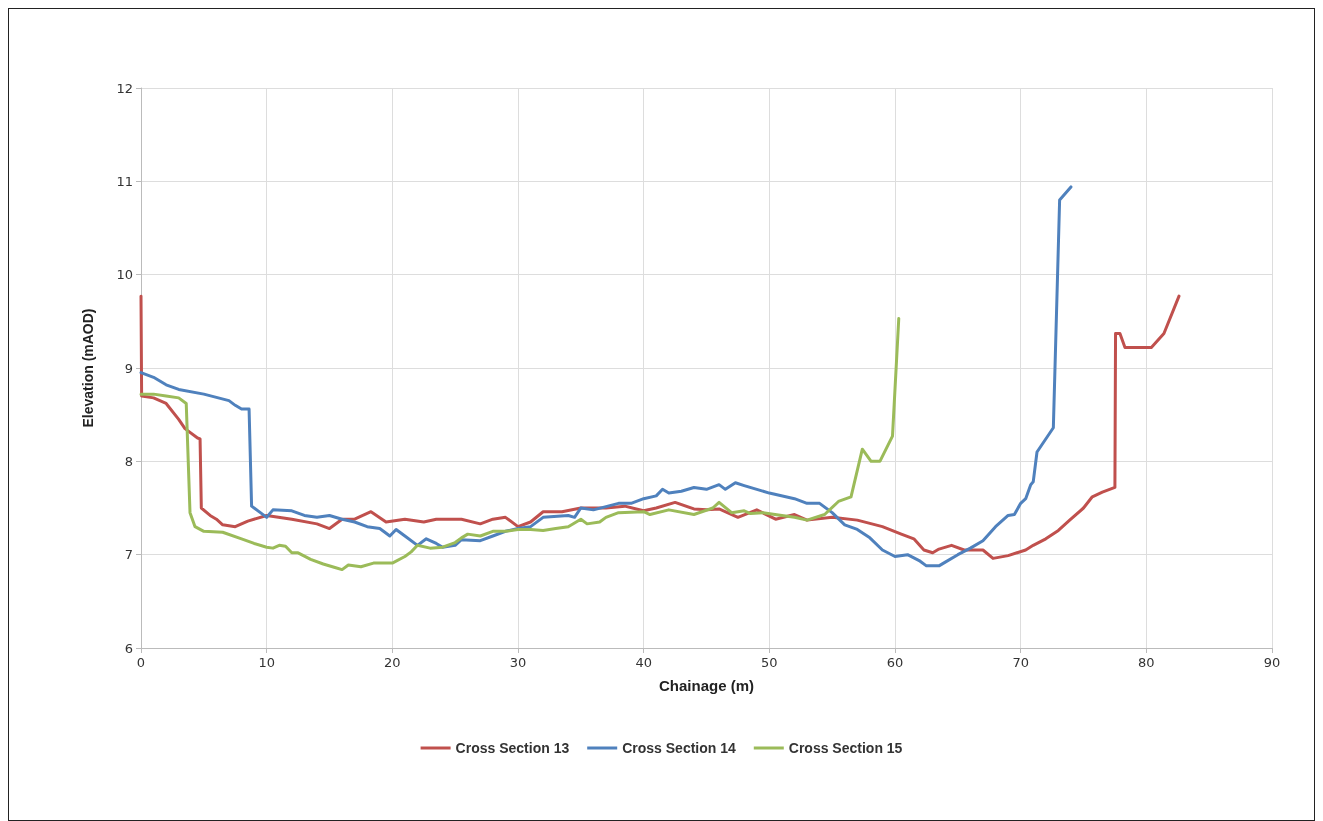 The height and width of the screenshot is (821, 1323). What do you see at coordinates (266, 662) in the screenshot?
I see `x-tick-label: 10` at bounding box center [266, 662].